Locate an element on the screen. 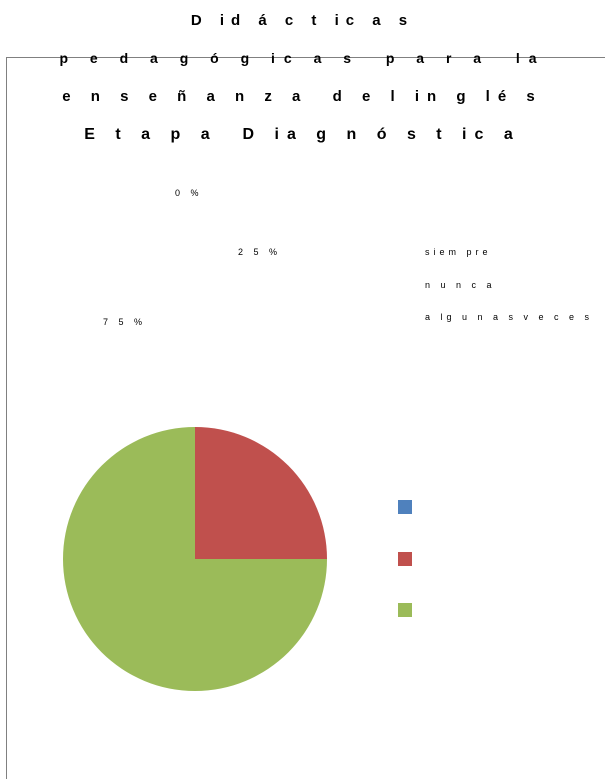  data-label-algunas-veces: 7 5 % is located at coordinates (125, 322).